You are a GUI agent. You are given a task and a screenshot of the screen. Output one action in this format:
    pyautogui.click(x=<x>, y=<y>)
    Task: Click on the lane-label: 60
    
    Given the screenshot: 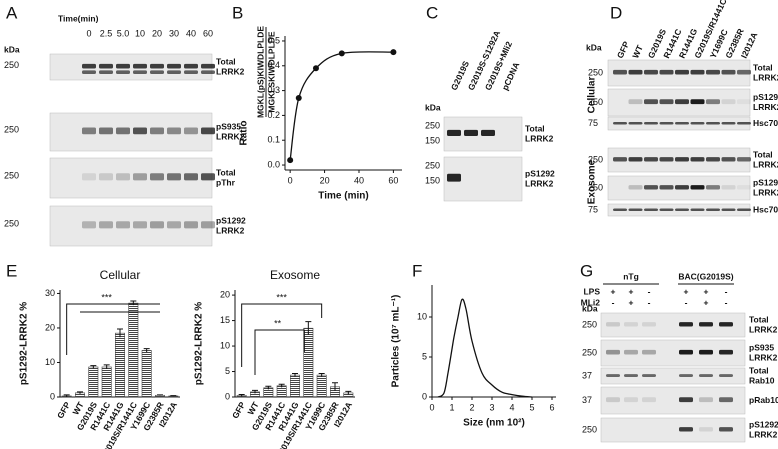 What is the action you would take?
    pyautogui.click(x=208, y=33)
    